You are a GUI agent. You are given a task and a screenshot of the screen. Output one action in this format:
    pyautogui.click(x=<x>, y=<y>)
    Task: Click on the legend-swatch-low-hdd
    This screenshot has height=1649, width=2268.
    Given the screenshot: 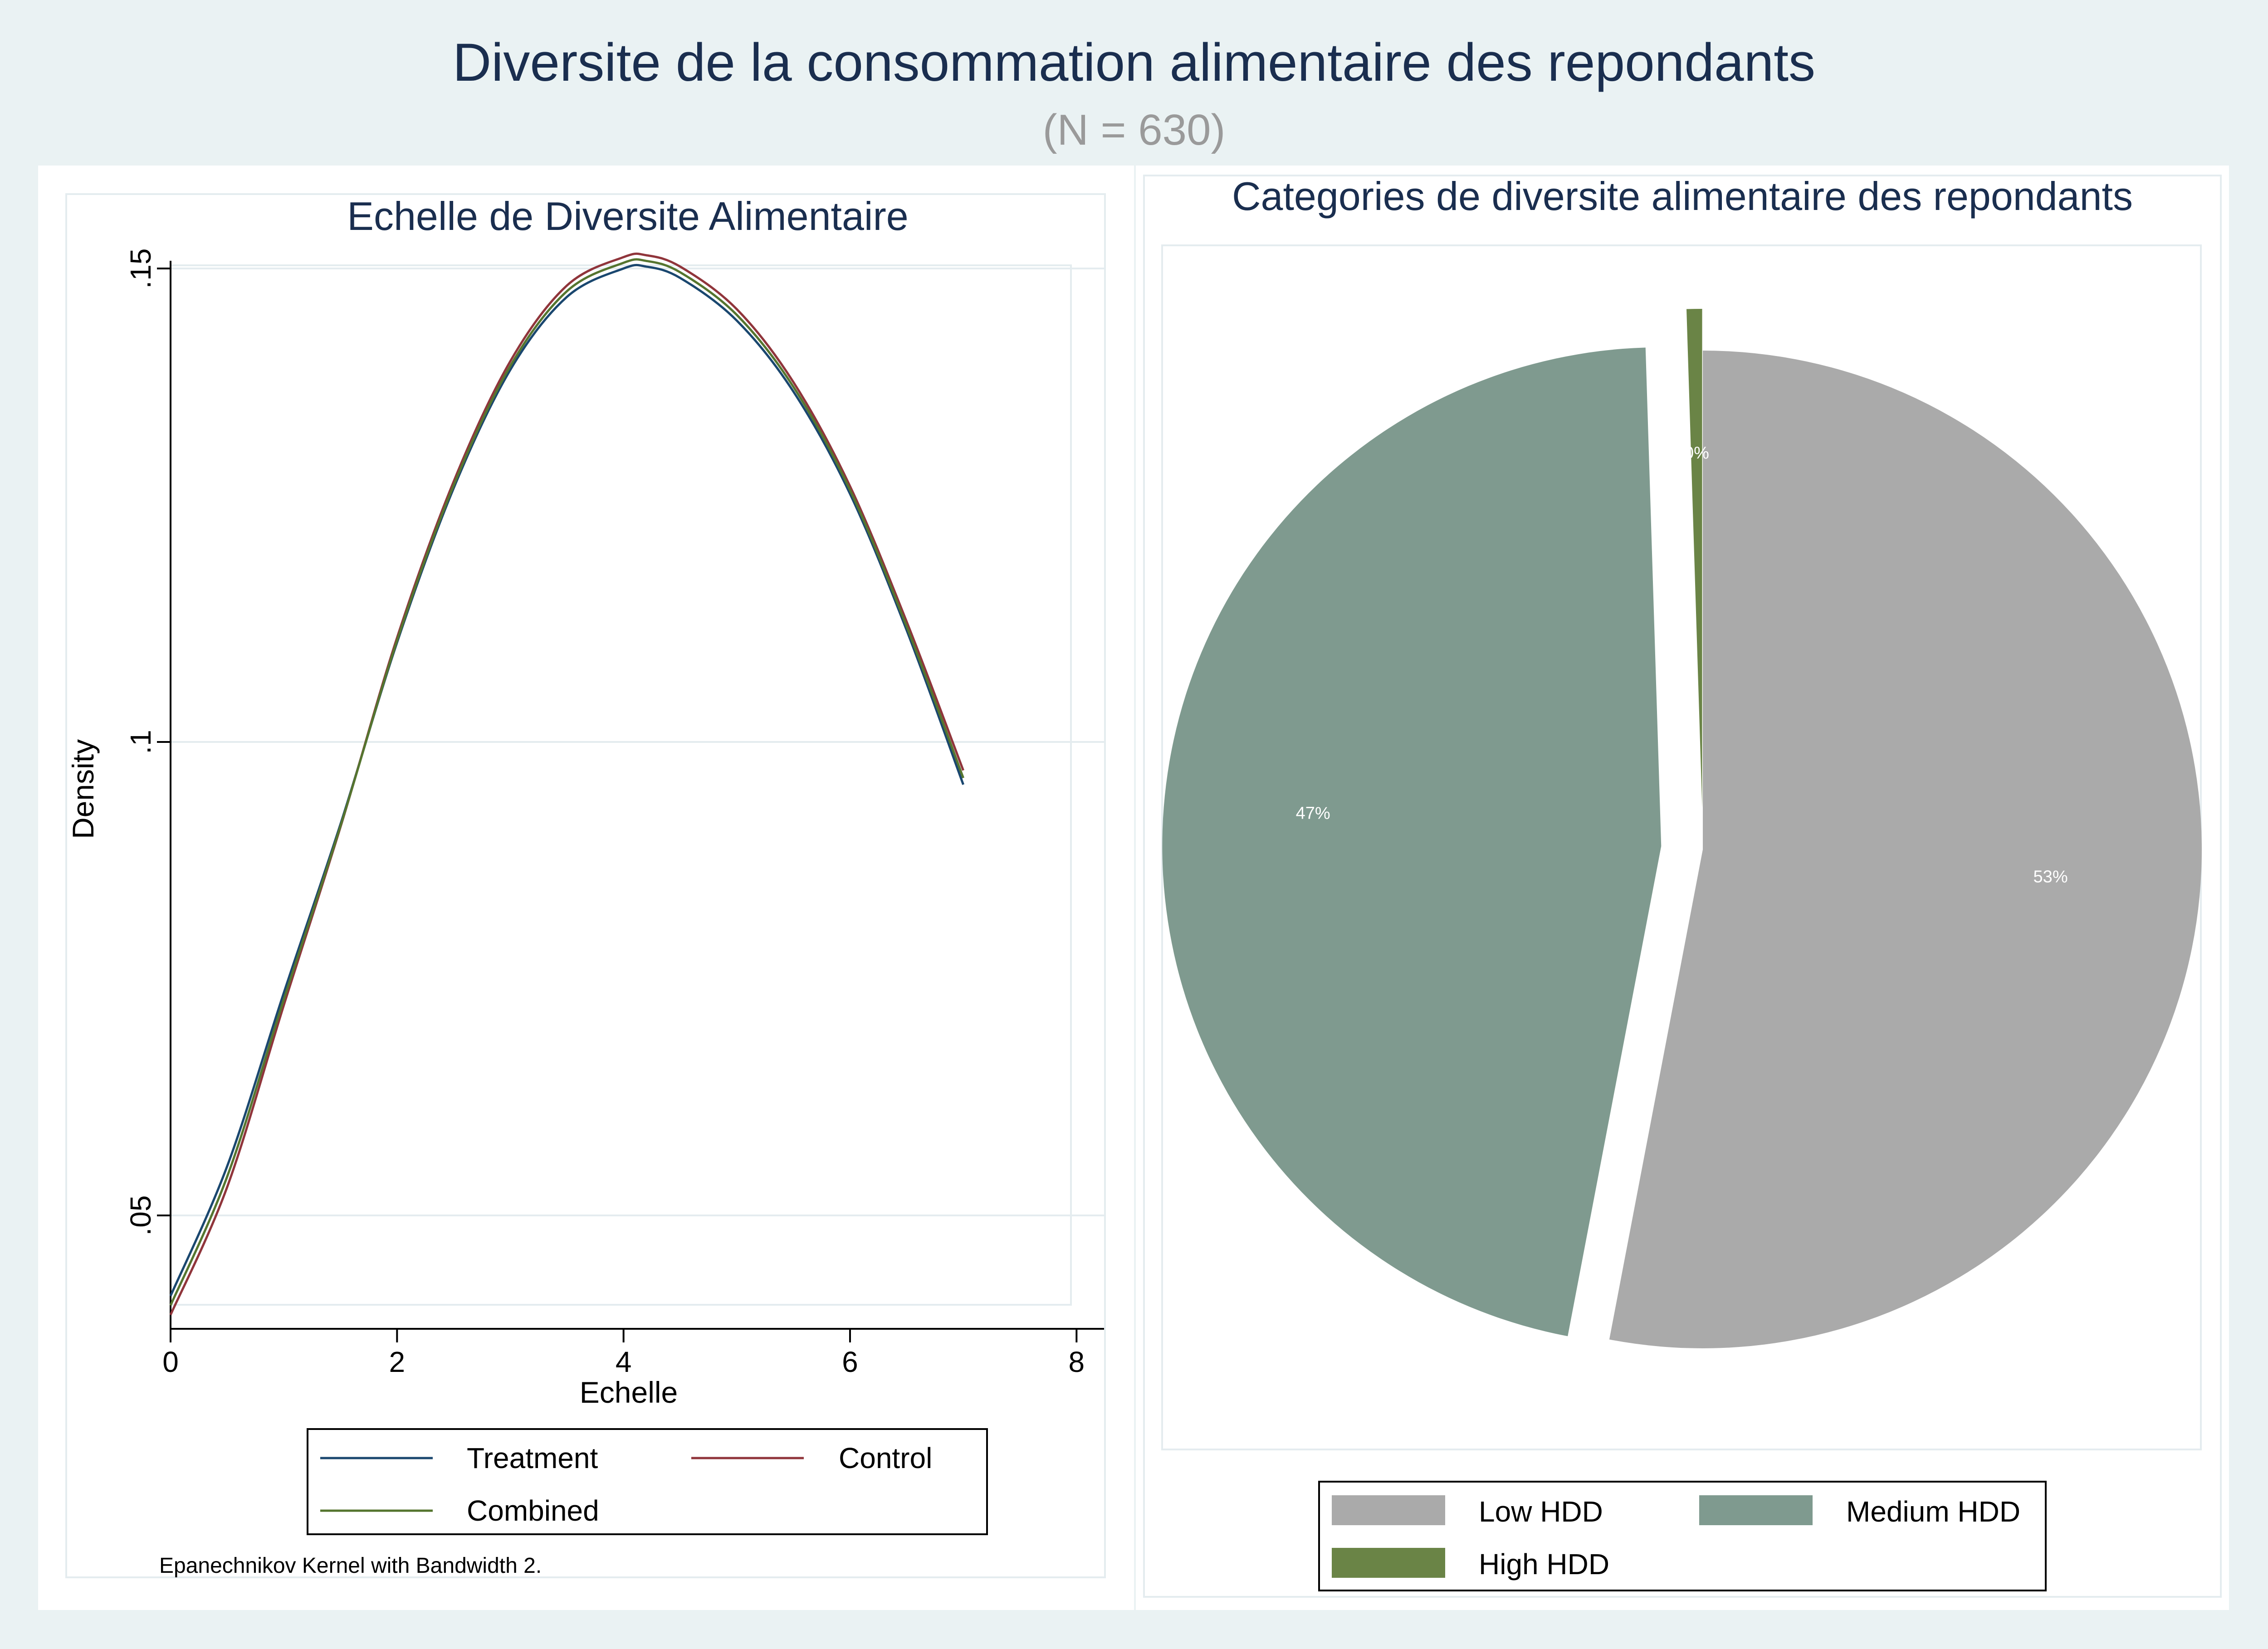 What is the action you would take?
    pyautogui.click(x=1388, y=1510)
    